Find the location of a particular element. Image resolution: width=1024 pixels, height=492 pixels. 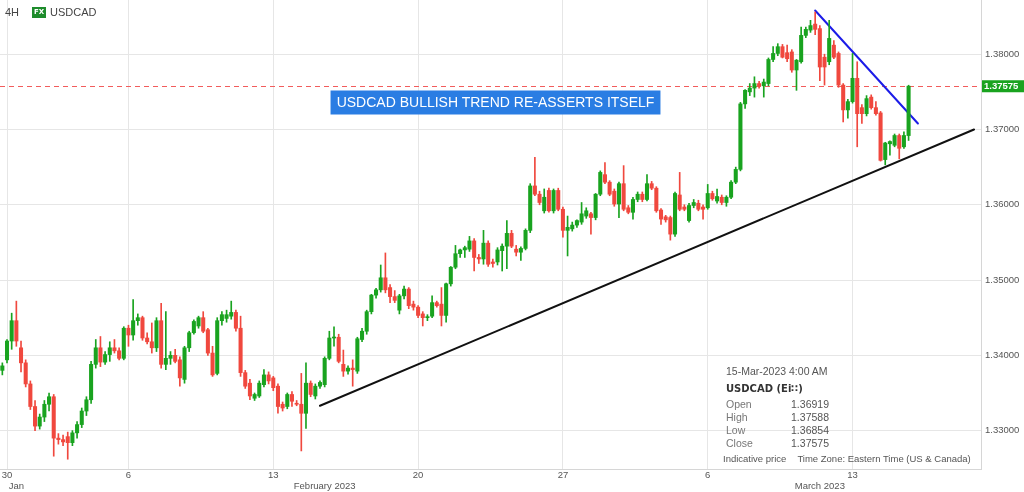

y-tick-label: 1.34000 is located at coordinates (1002, 354).